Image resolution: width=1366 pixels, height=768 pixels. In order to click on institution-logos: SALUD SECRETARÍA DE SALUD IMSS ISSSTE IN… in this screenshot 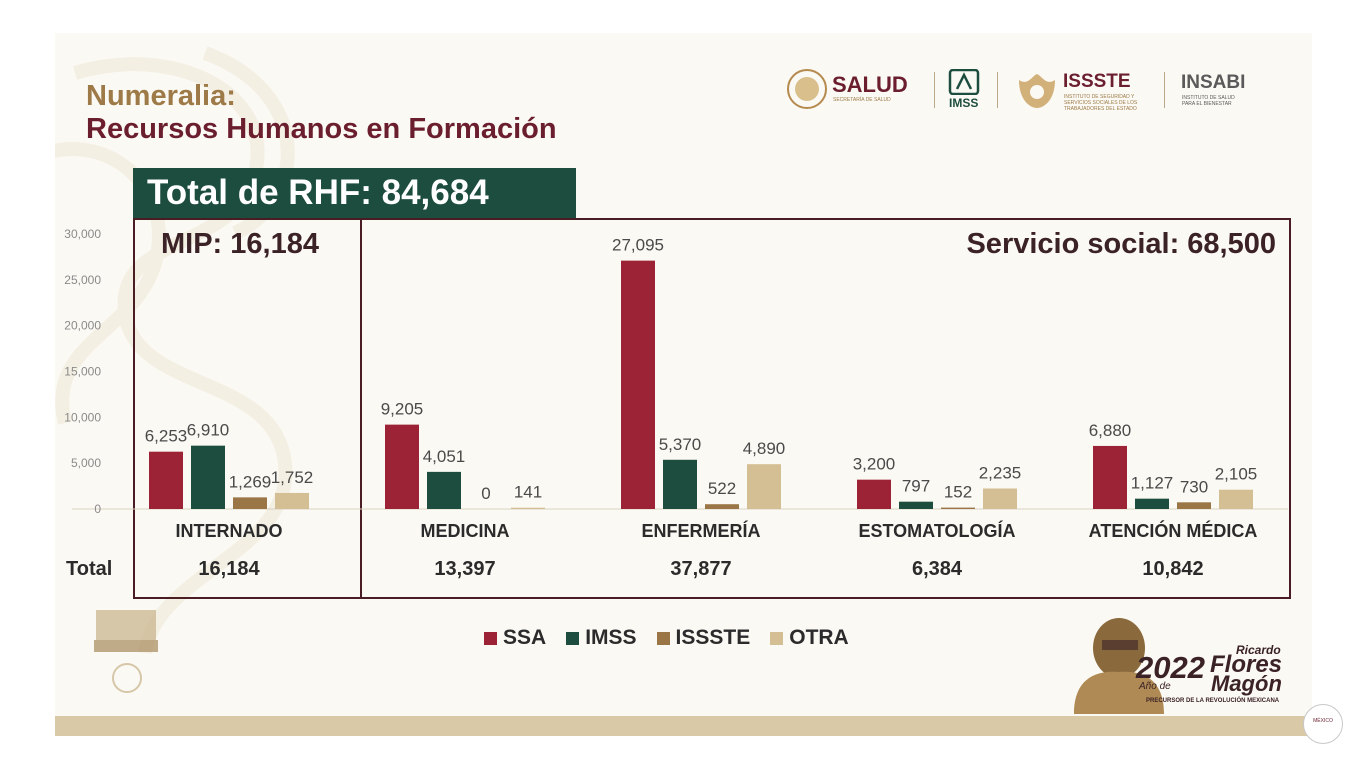, I will do `click(1034, 90)`.